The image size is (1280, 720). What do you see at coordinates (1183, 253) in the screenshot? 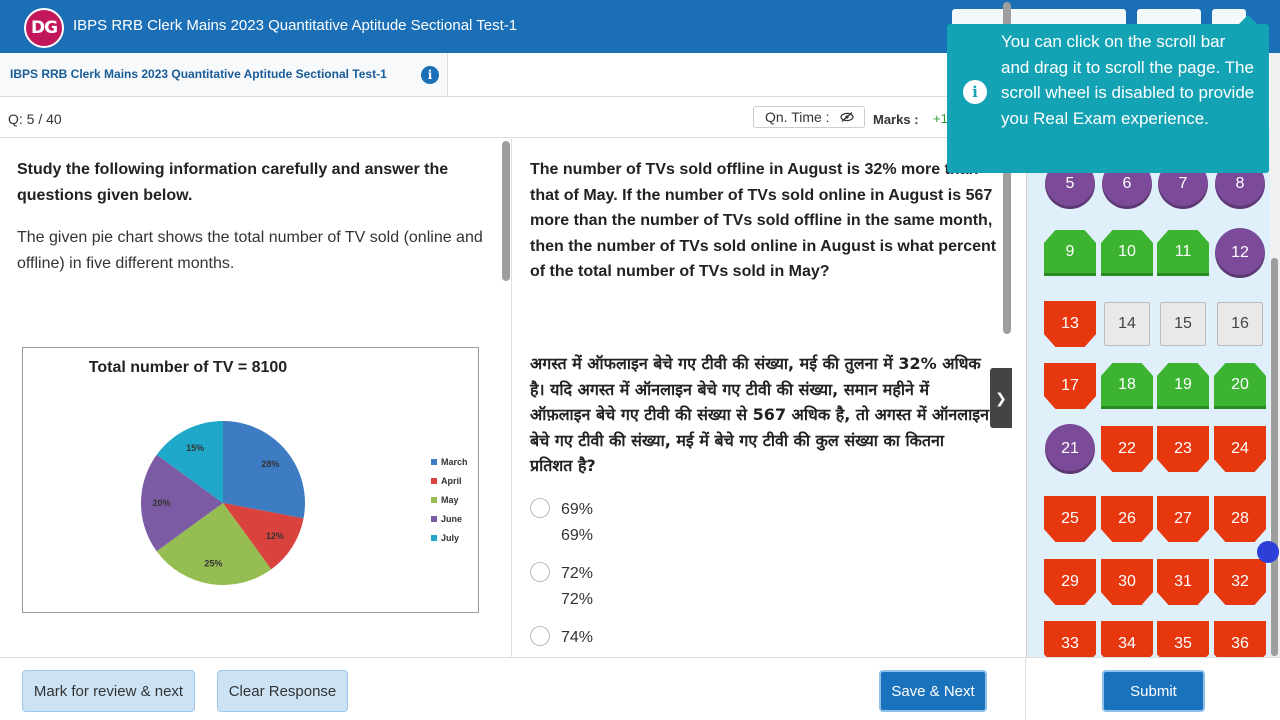
I see `palette-question-11: 11` at bounding box center [1183, 253].